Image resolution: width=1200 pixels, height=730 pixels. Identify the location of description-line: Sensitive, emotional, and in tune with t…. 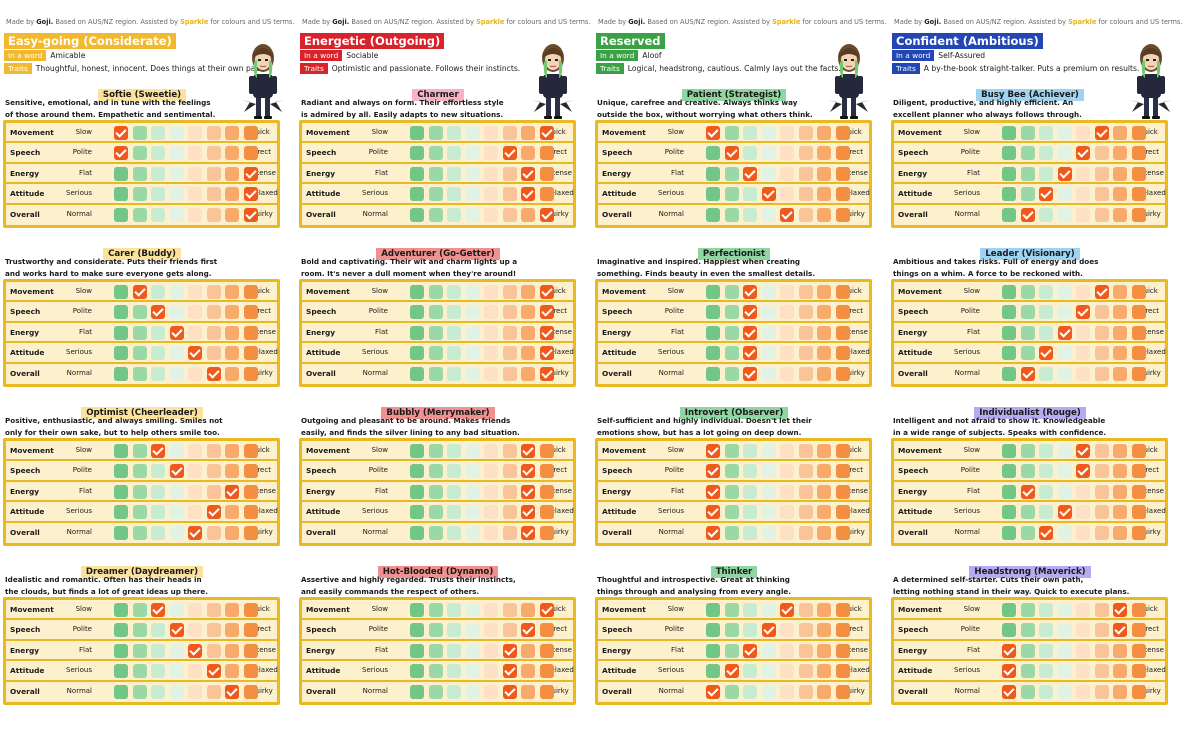
(108, 102).